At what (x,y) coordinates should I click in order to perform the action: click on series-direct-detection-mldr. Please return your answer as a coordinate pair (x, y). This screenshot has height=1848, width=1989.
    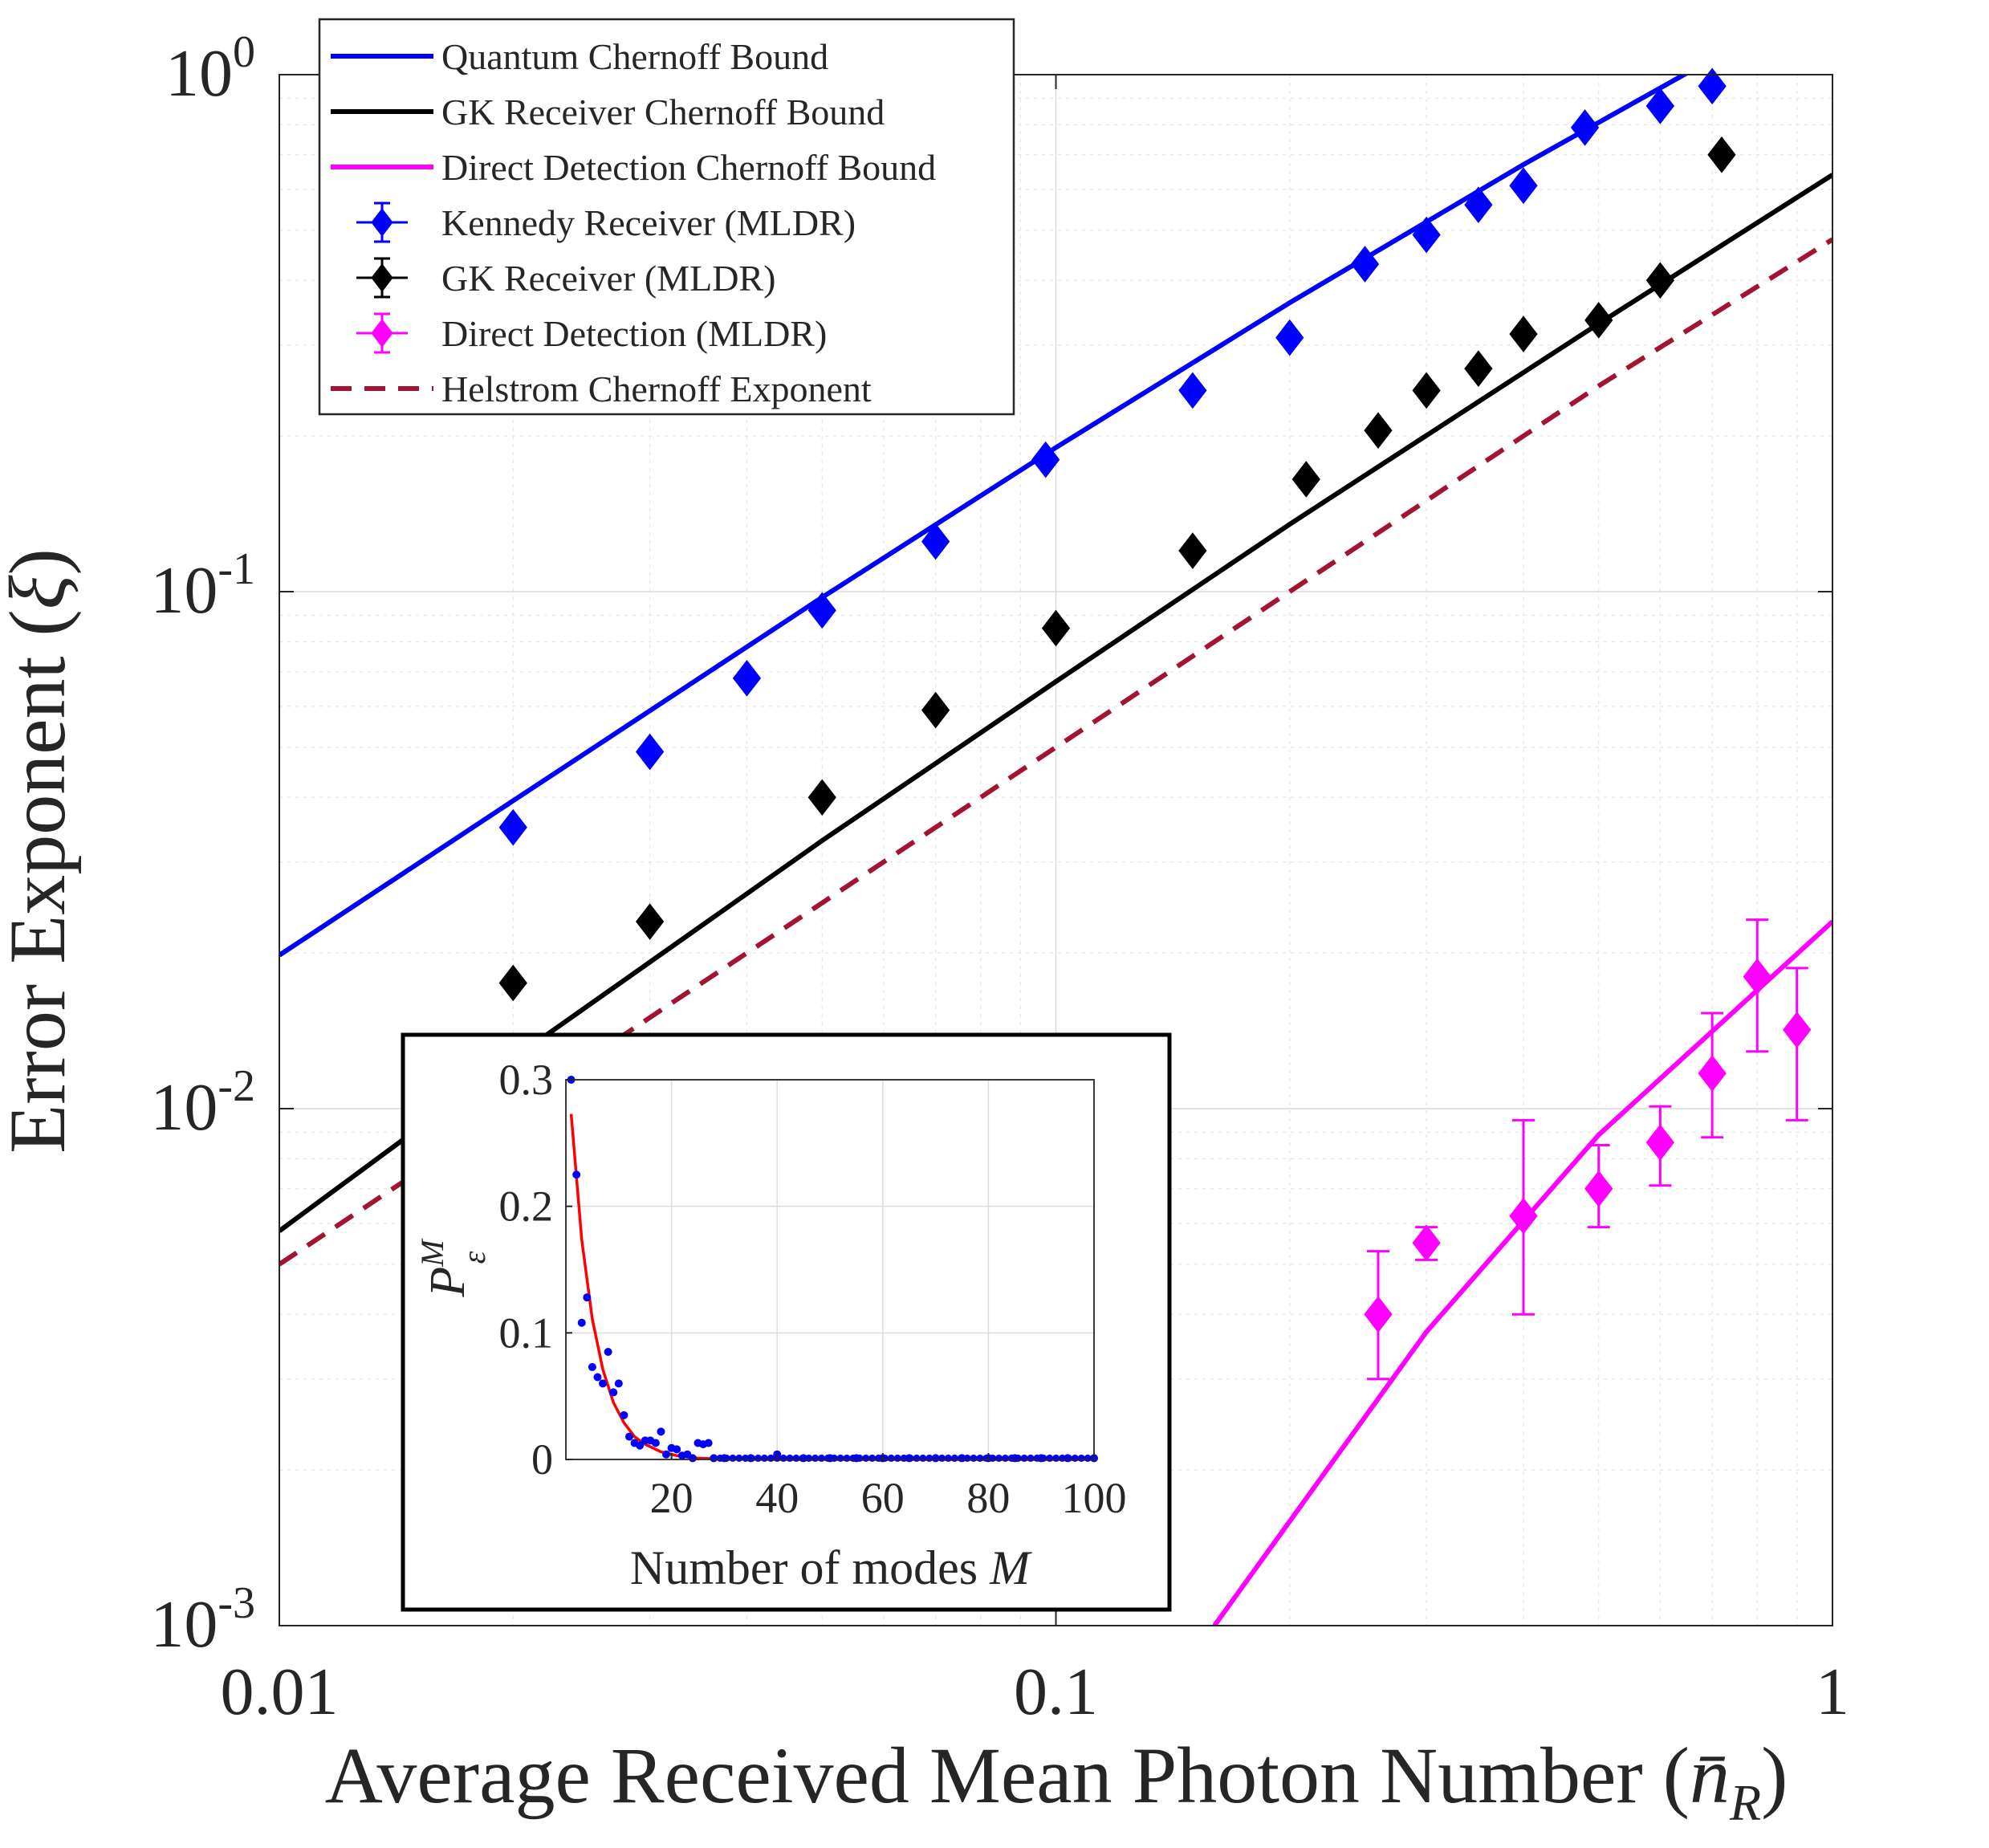
    Looking at the image, I should click on (1588, 1149).